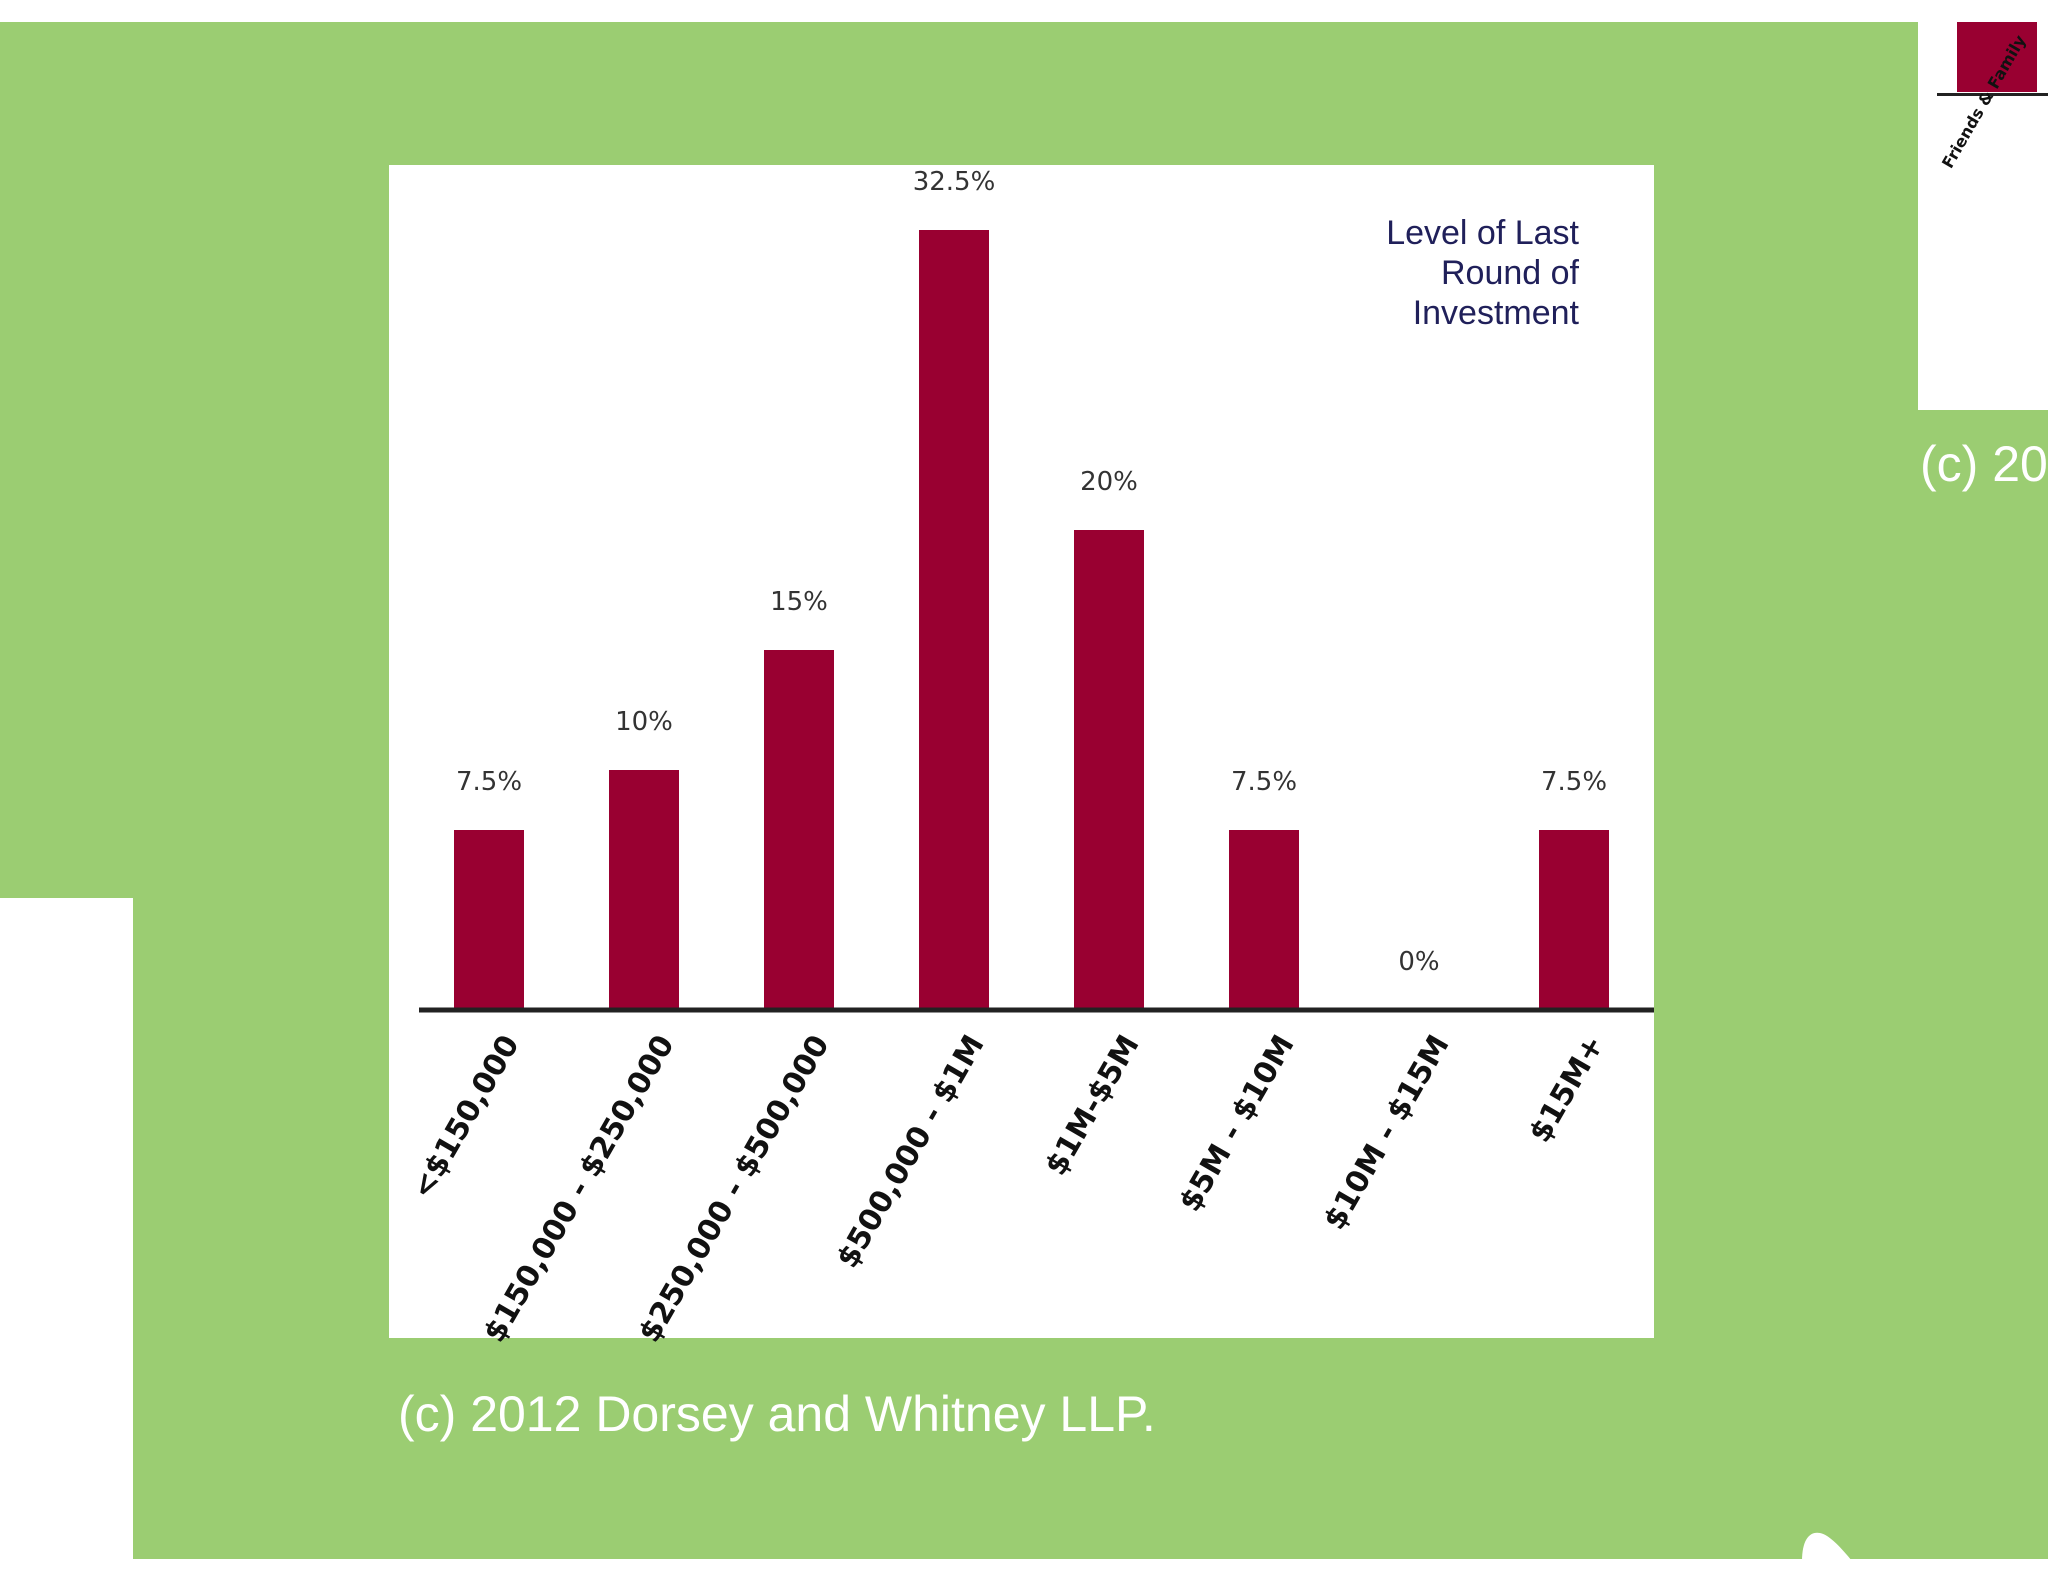  I want to click on preview-bar, so click(1997, 57).